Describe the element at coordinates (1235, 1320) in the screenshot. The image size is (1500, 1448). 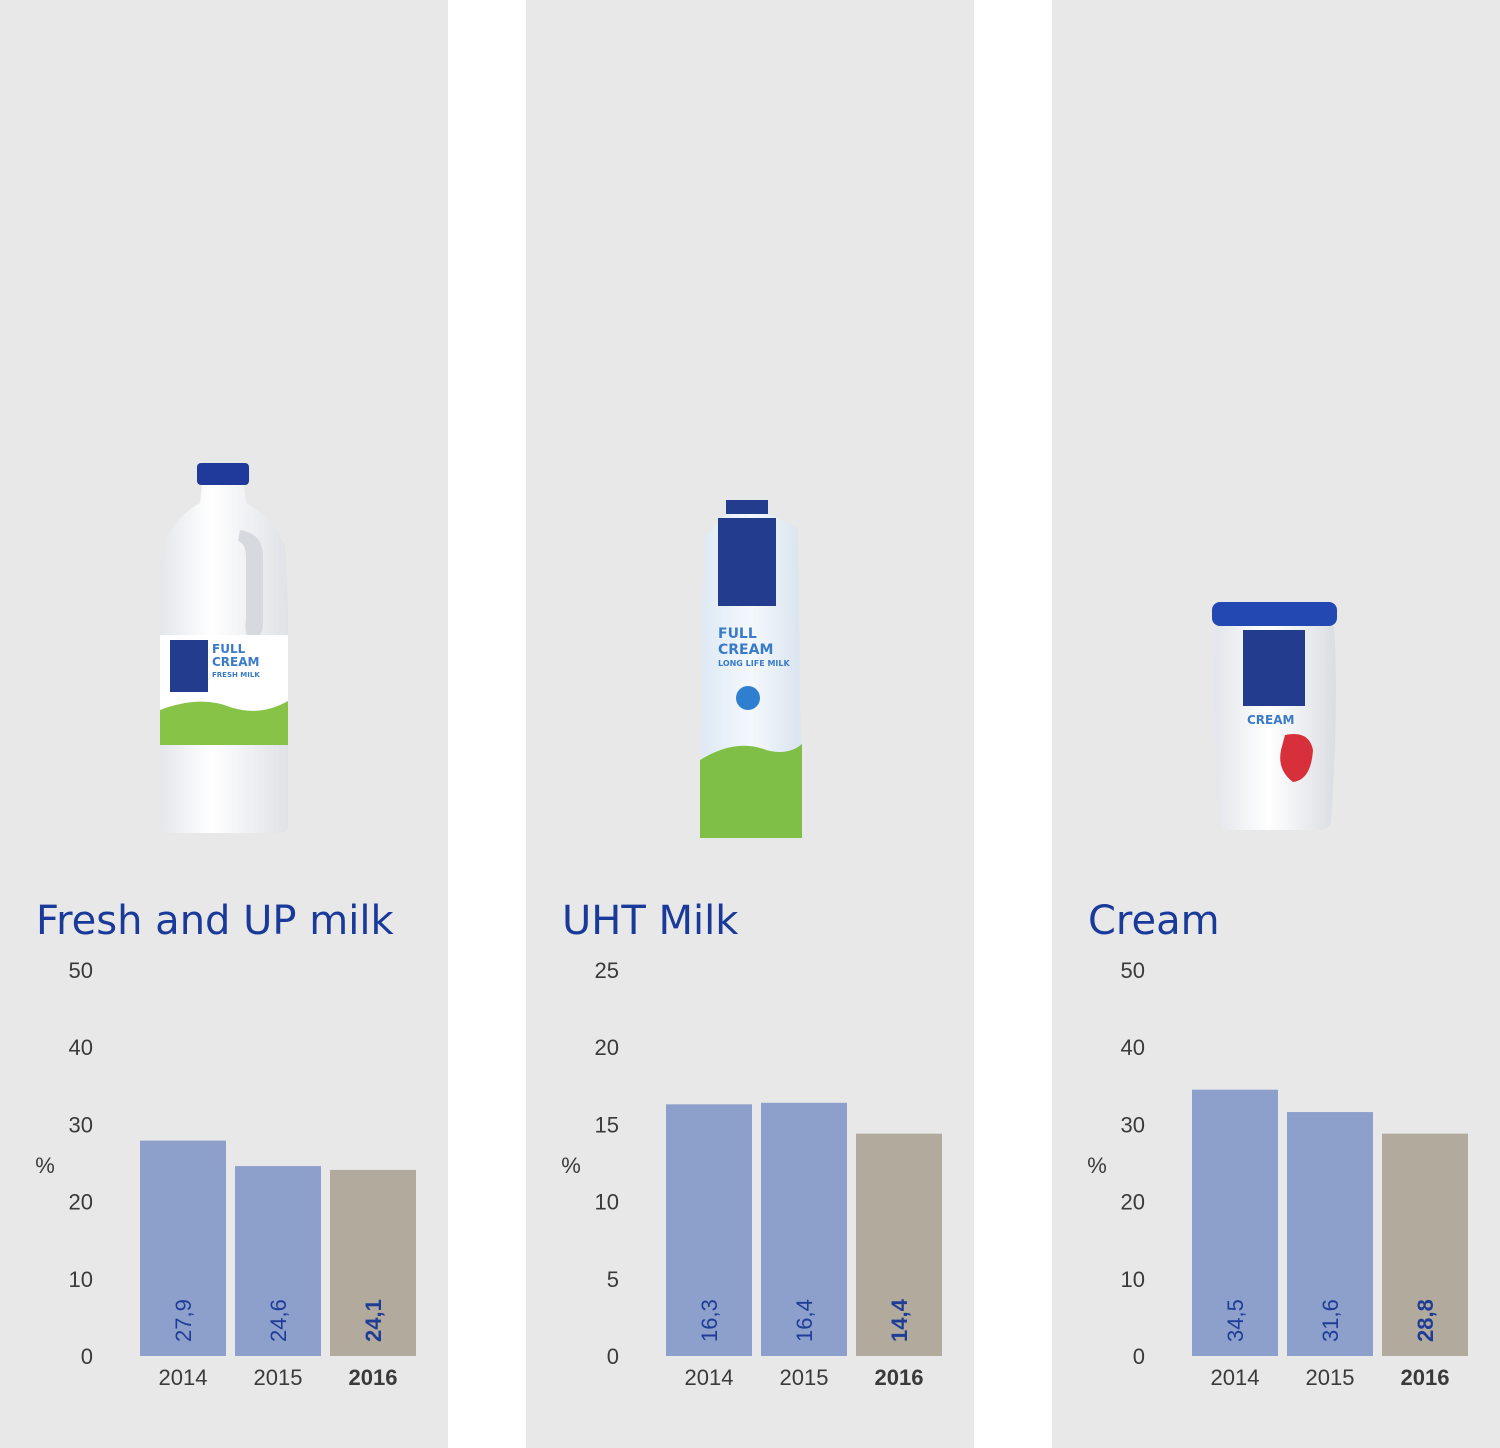
I see `bar-value-label: 34,5` at that location.